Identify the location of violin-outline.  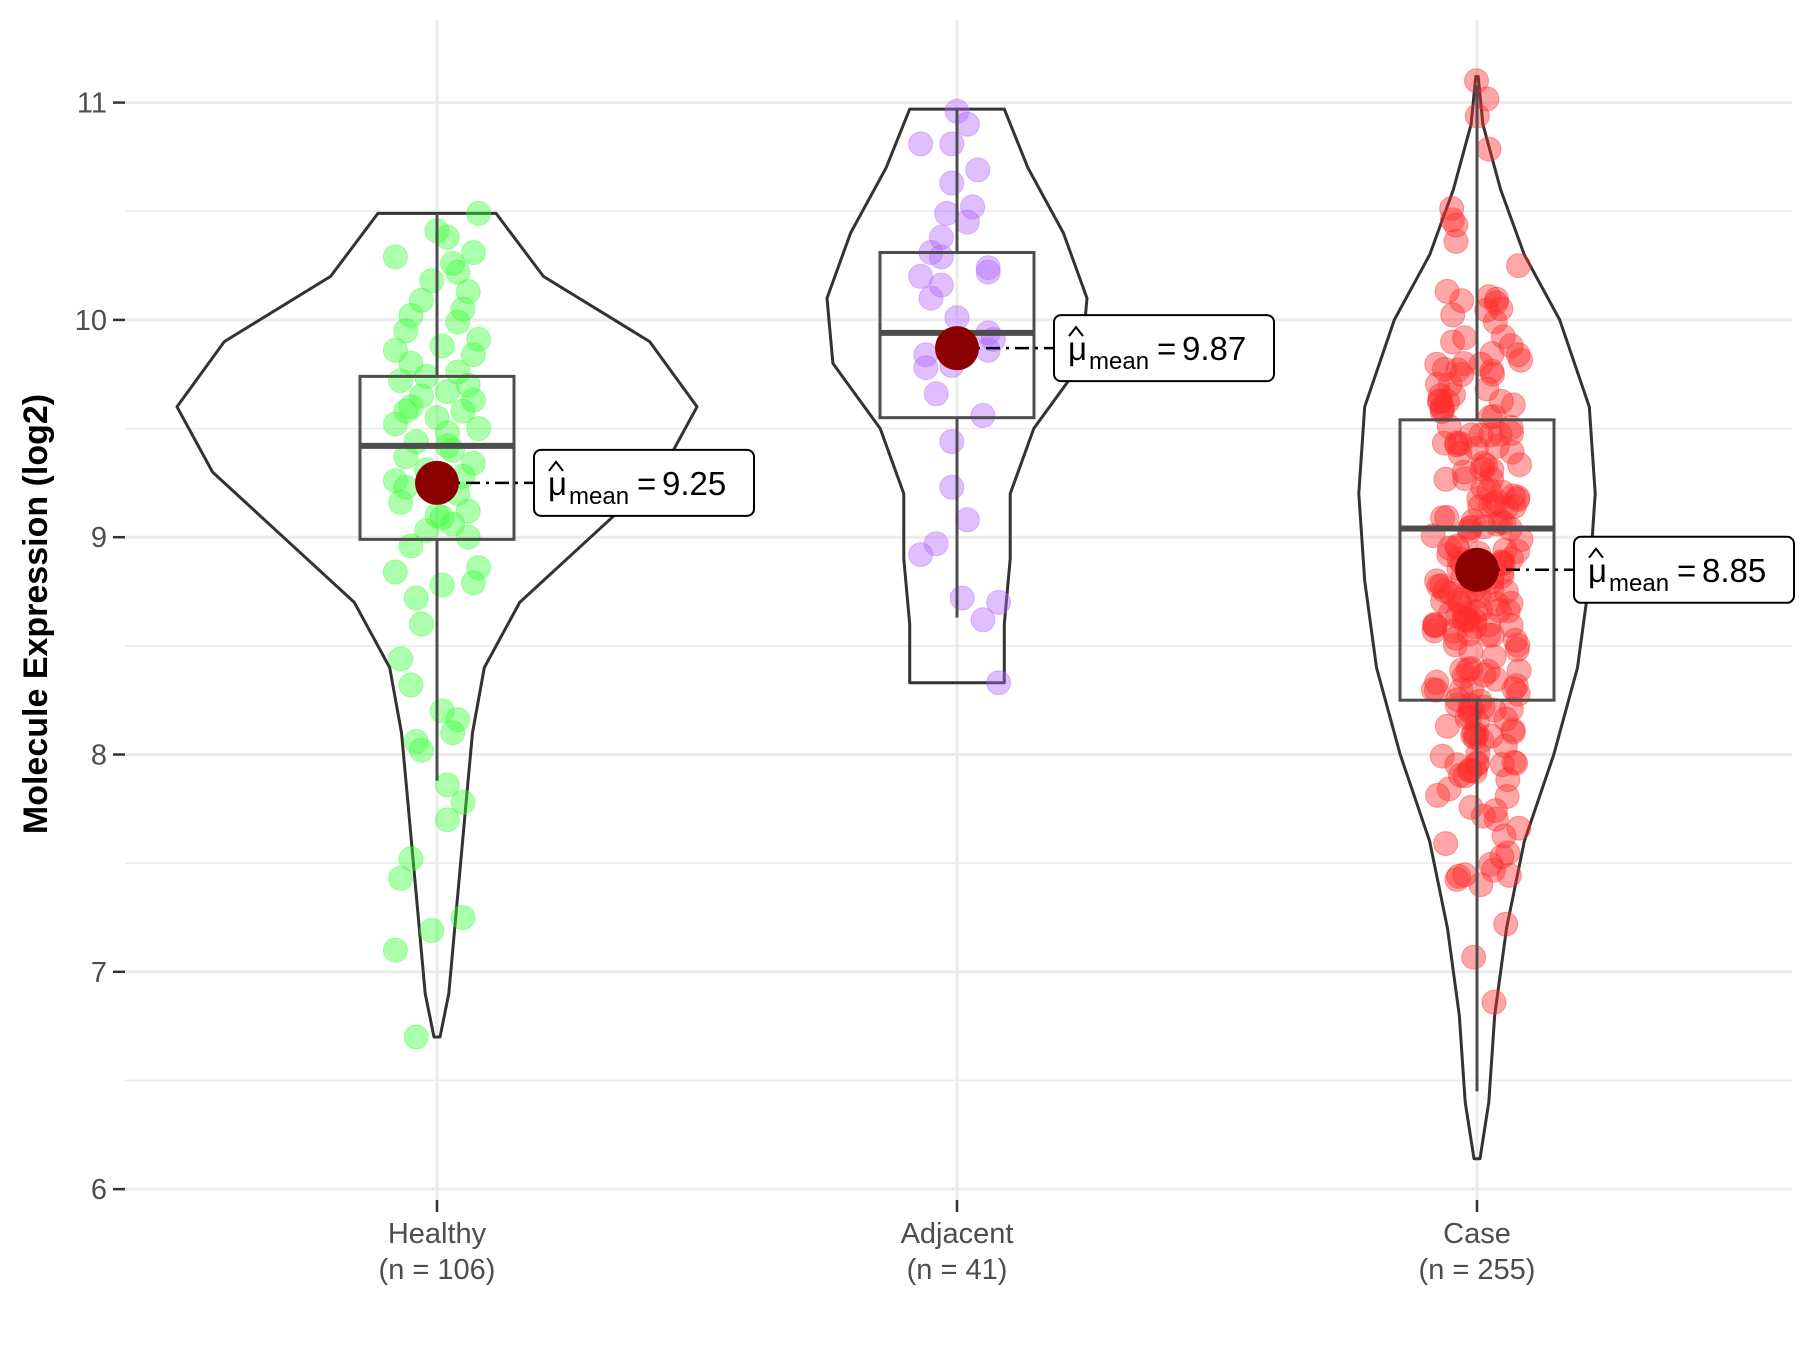
(1477, 618).